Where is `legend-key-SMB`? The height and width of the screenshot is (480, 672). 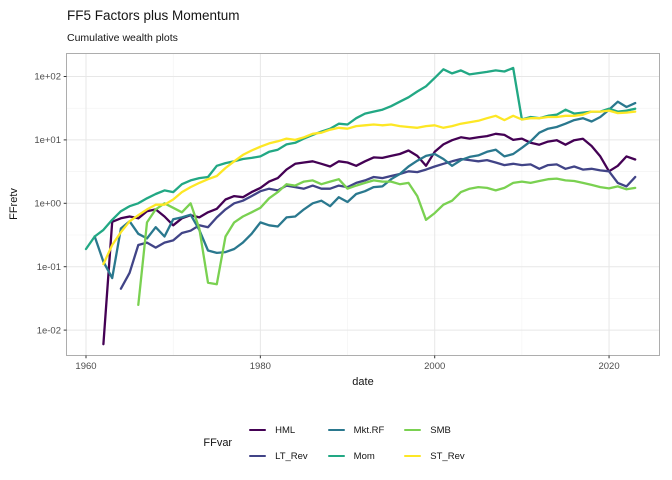 legend-key-SMB is located at coordinates (413, 430).